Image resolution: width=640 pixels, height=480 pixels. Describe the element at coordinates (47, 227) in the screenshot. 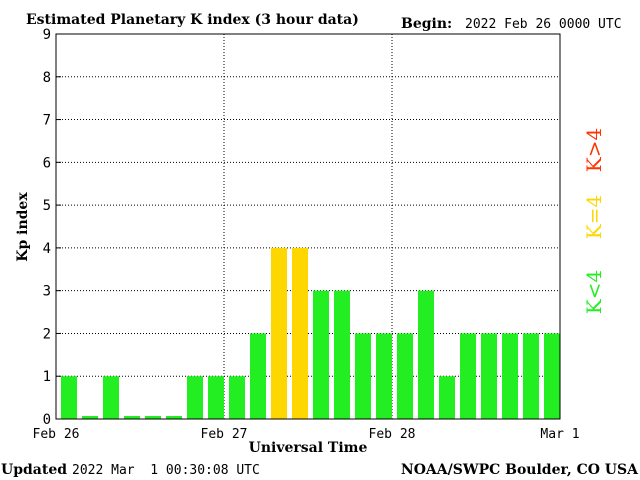

I see `y-tick-labels: 0 1 2 3 4 5 6 7 8 9` at that location.